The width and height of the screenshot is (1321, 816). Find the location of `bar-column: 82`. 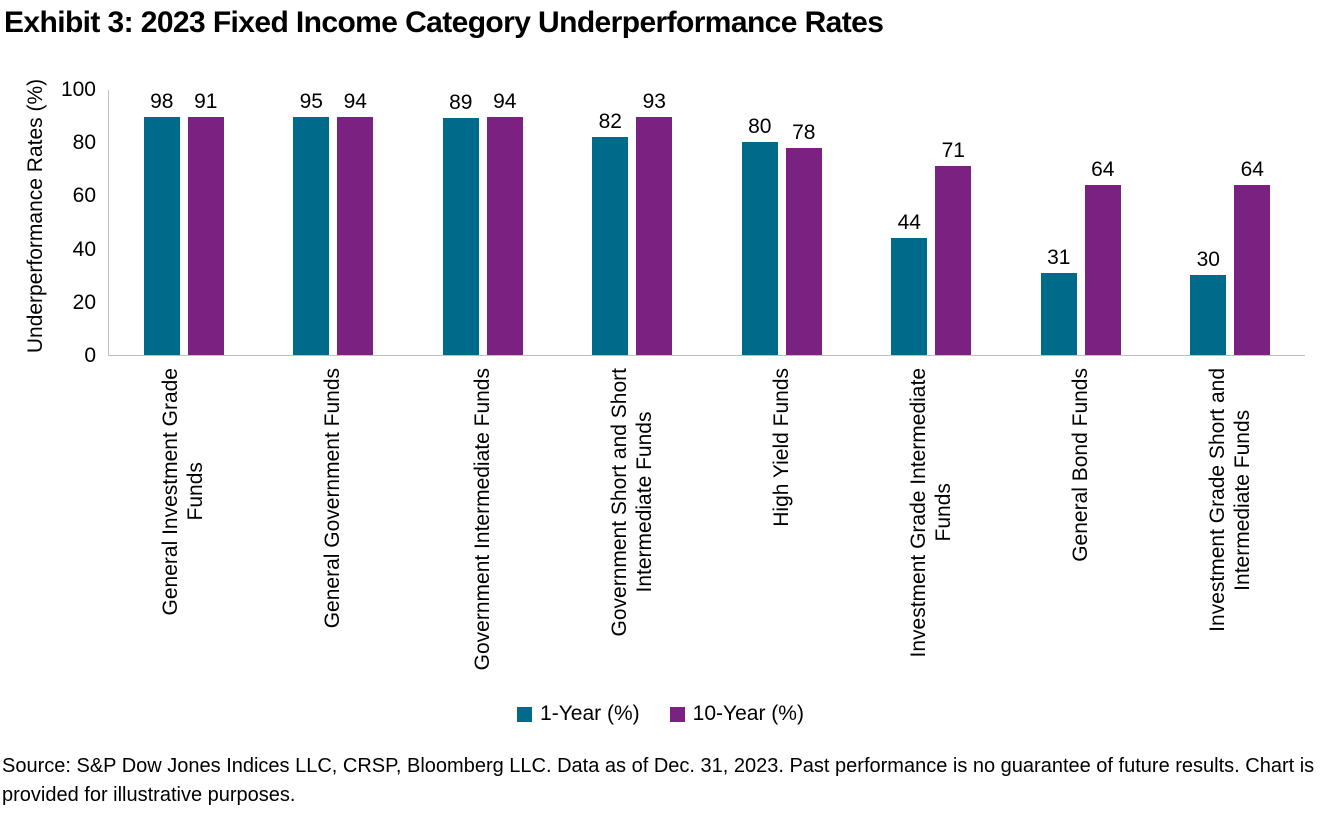

bar-column: 82 is located at coordinates (610, 222).